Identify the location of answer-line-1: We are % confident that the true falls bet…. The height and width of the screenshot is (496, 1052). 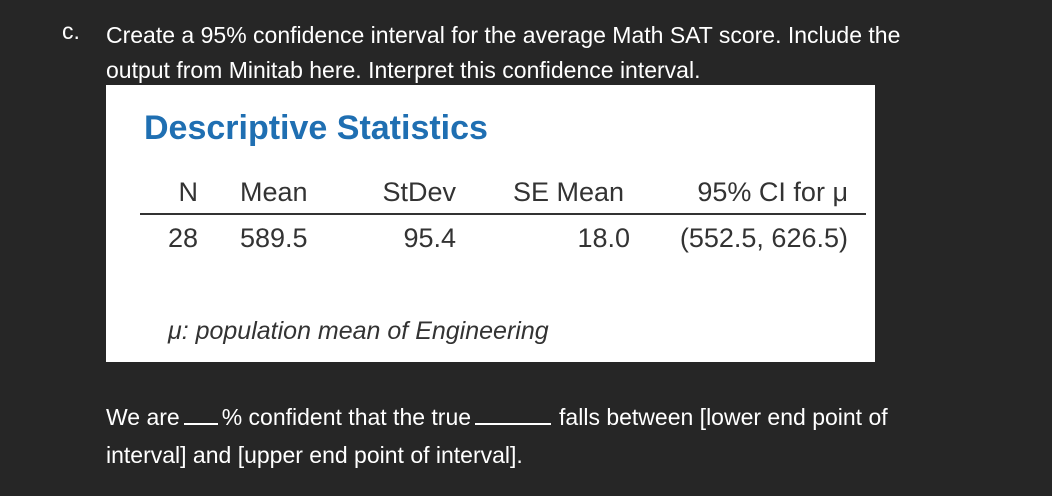
(566, 417).